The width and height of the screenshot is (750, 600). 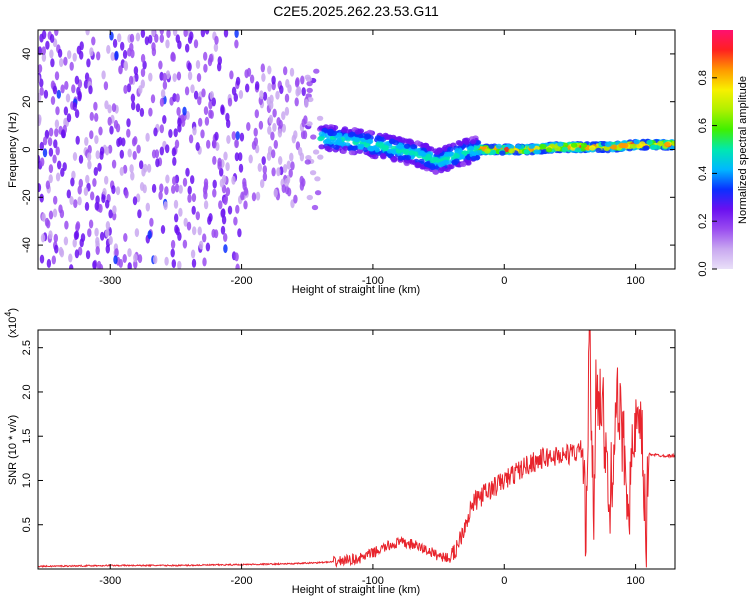 I want to click on x-tick-label: 0, so click(x=504, y=581).